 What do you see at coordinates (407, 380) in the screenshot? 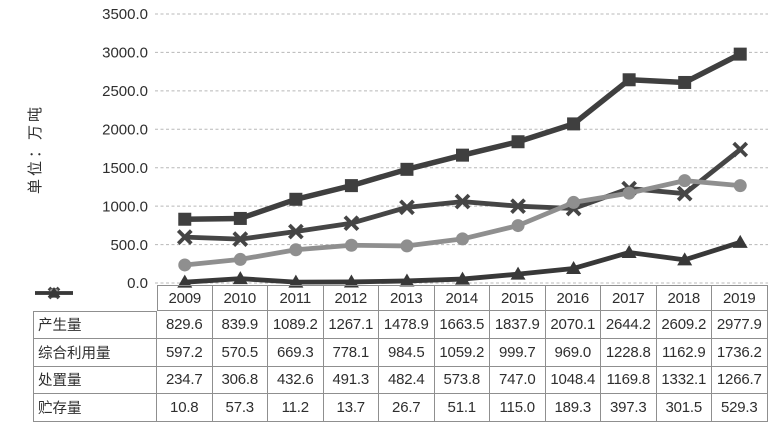
I see `value-cell: 482.4` at bounding box center [407, 380].